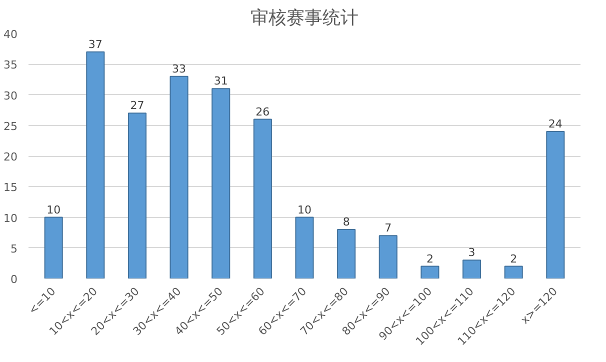  I want to click on data-label: 8, so click(346, 222).